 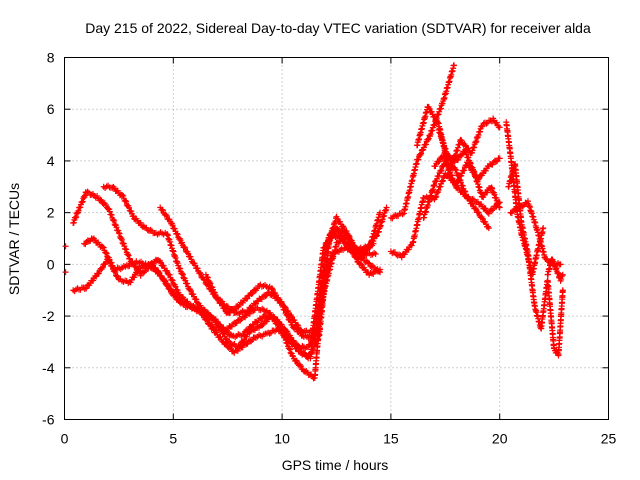 What do you see at coordinates (173, 439) in the screenshot?
I see `x-tick-label: 5` at bounding box center [173, 439].